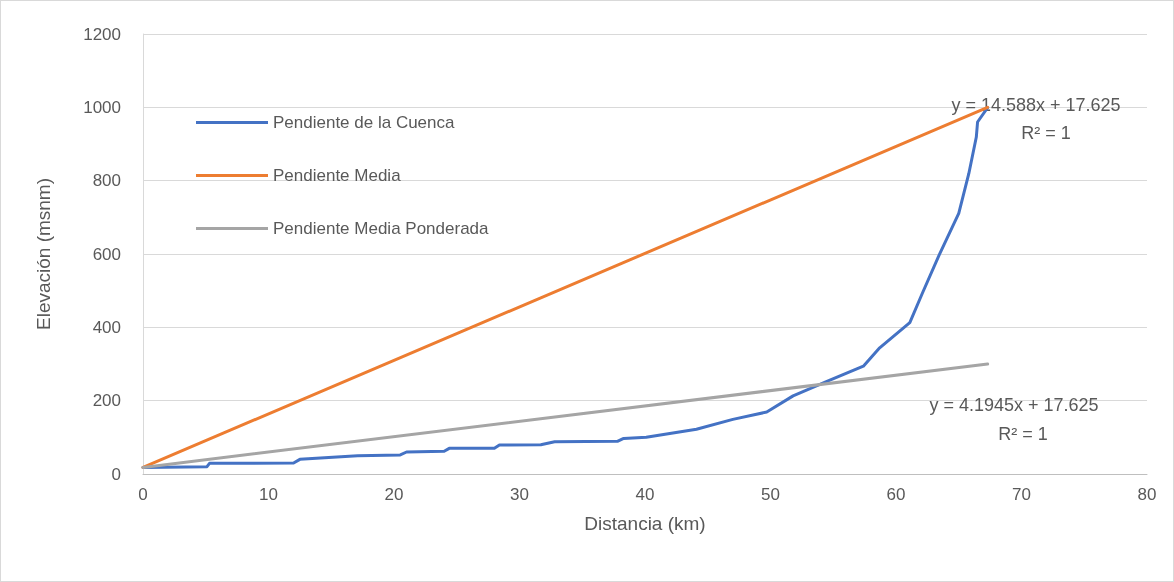  Describe the element at coordinates (116, 474) in the screenshot. I see `y-tick-label: 0` at that location.